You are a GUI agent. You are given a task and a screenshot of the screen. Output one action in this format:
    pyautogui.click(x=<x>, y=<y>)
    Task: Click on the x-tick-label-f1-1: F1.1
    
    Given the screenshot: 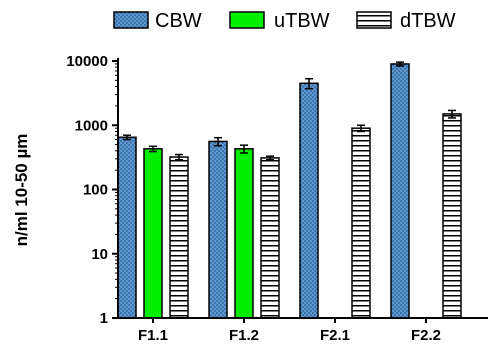 What is the action you would take?
    pyautogui.click(x=153, y=335)
    